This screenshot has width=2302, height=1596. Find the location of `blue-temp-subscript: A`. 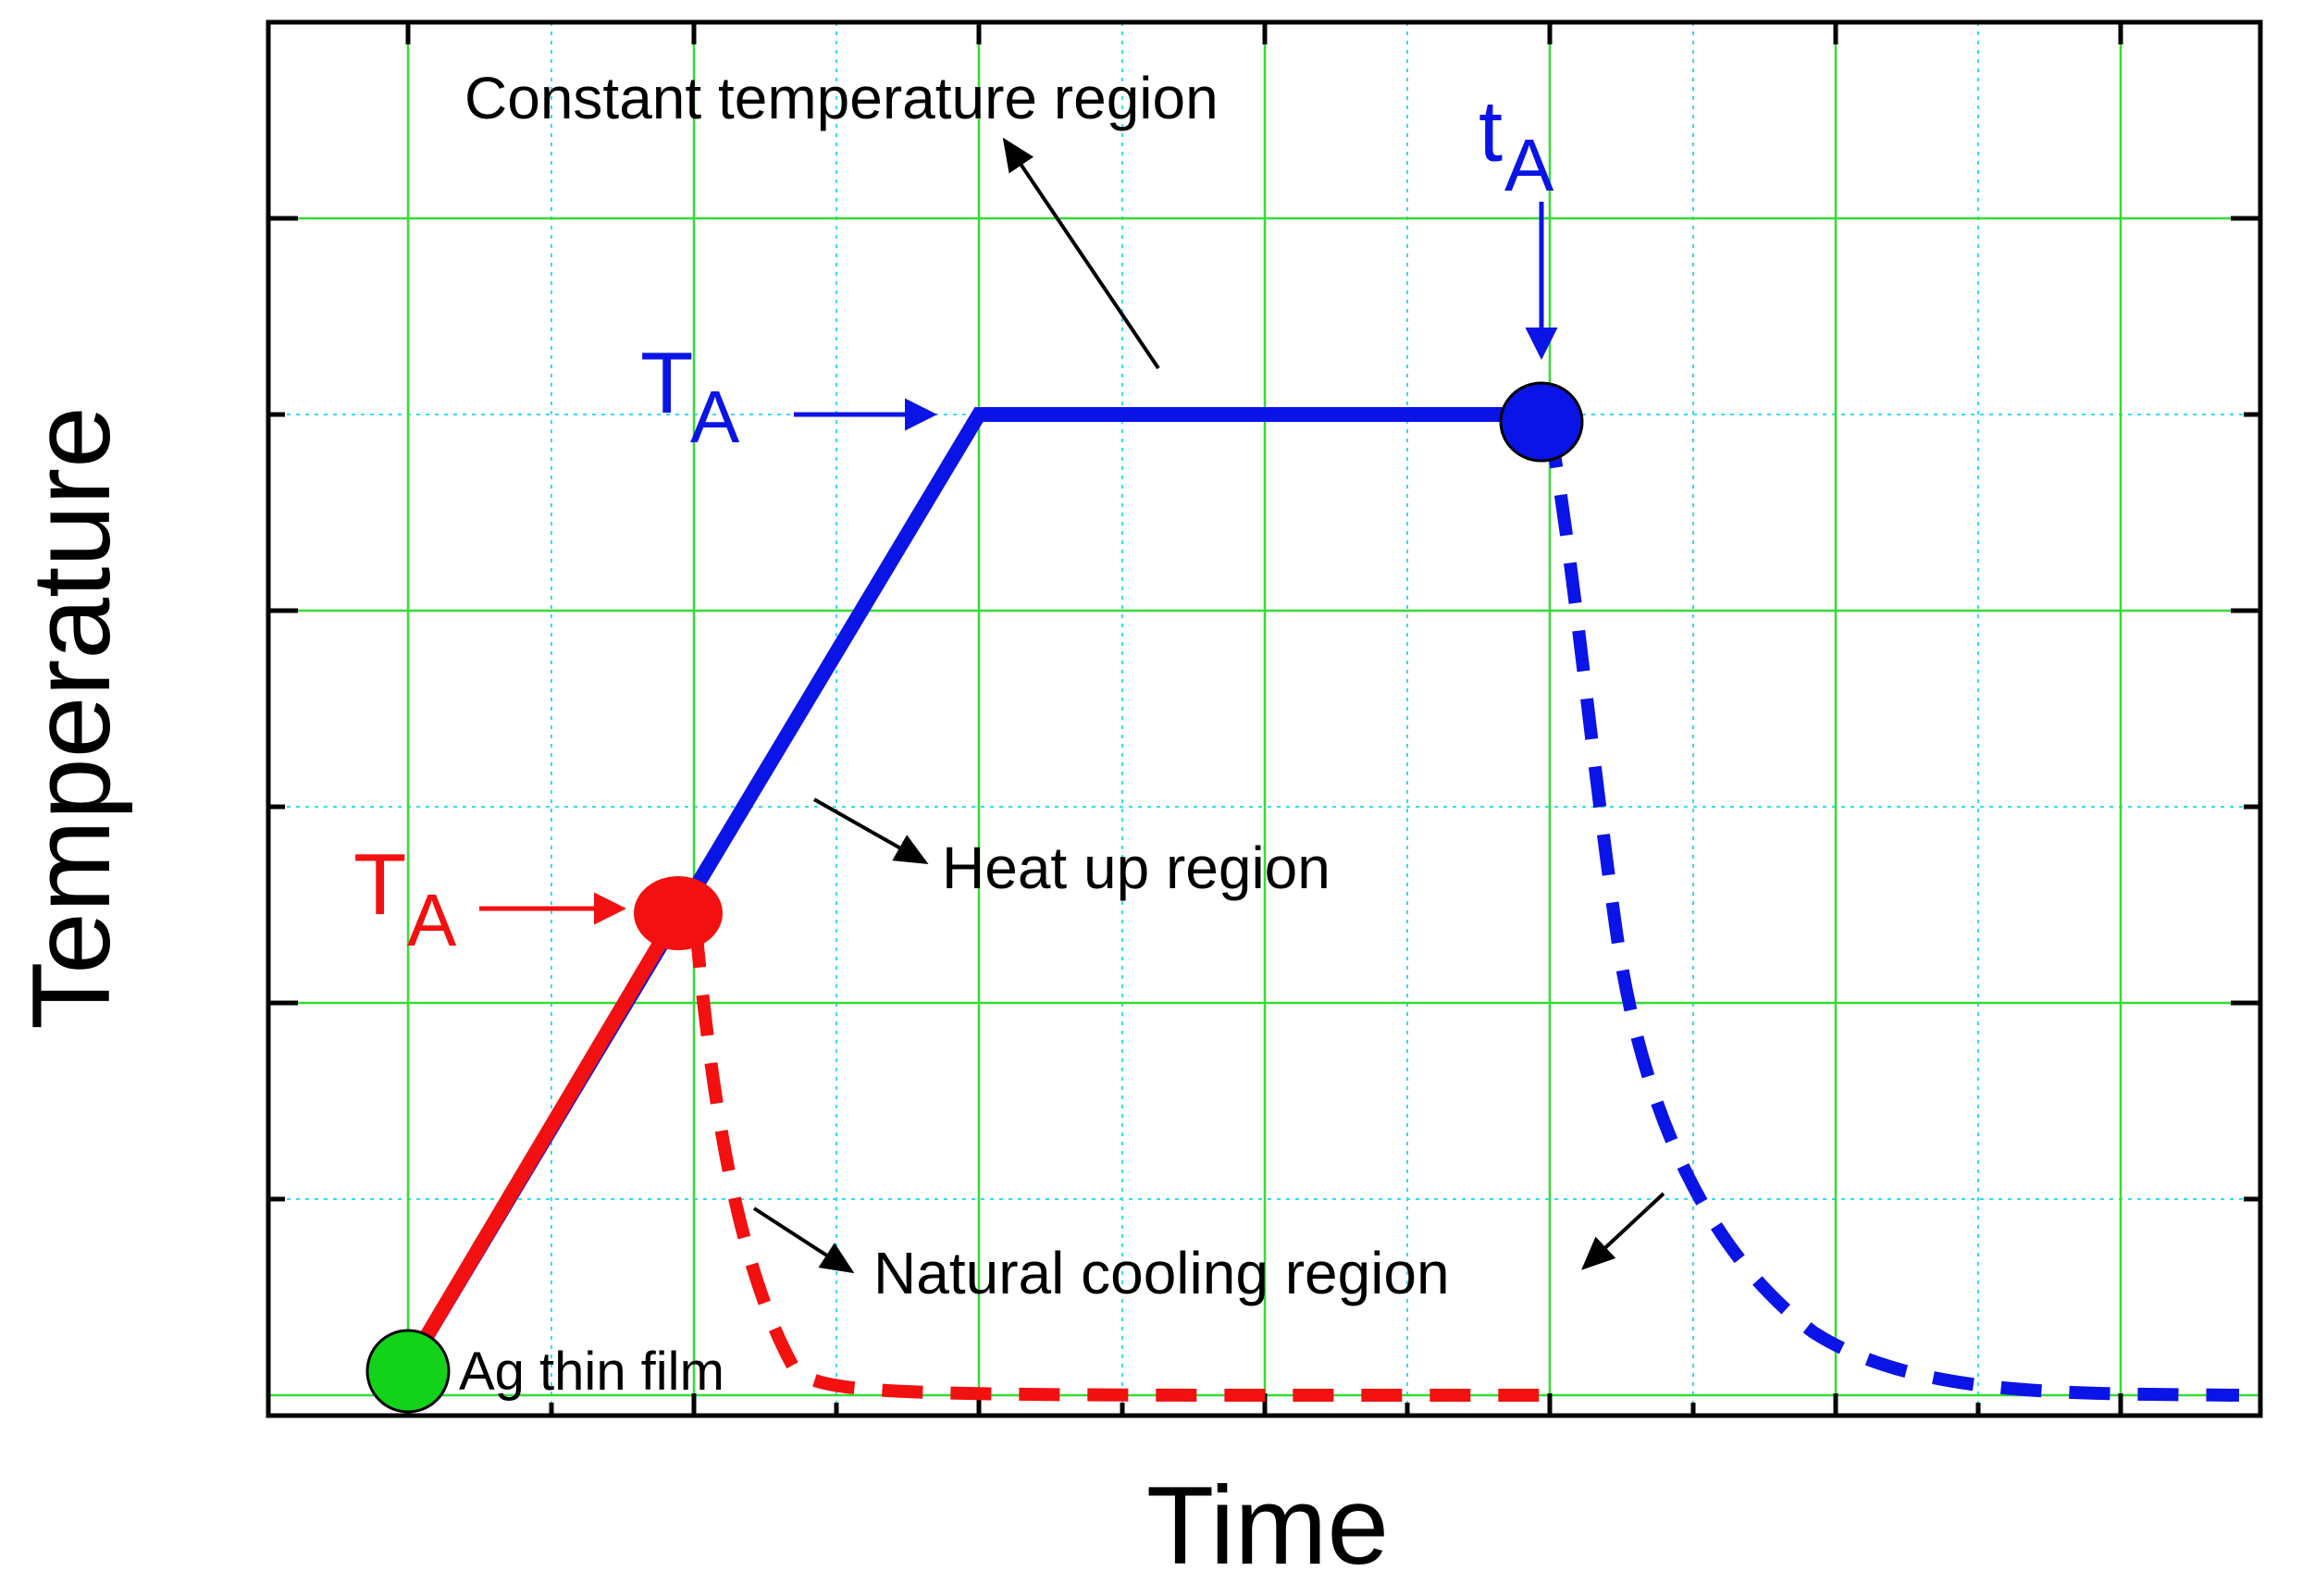

blue-temp-subscript: A is located at coordinates (715, 417).